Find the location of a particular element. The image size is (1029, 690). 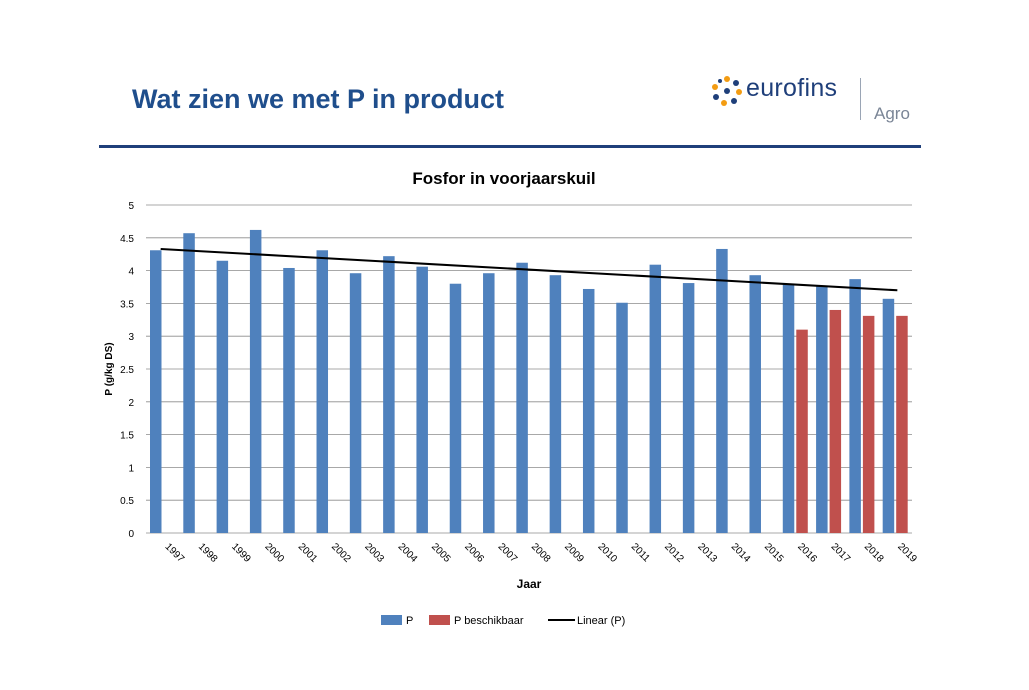

x-tick-label: 2014 is located at coordinates (741, 553).